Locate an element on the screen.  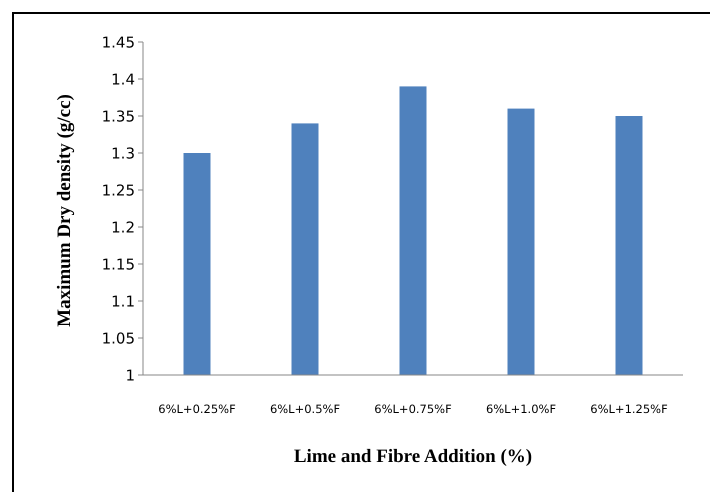
y-tick-label: 1.05 is located at coordinates (118, 338).